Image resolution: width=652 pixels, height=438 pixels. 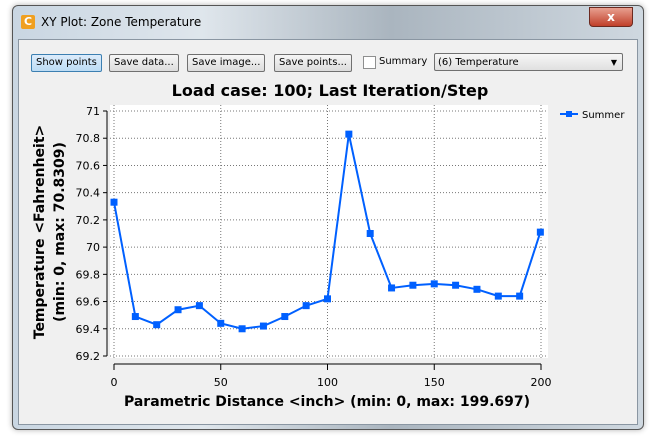 What do you see at coordinates (569, 114) in the screenshot?
I see `legend-marker` at bounding box center [569, 114].